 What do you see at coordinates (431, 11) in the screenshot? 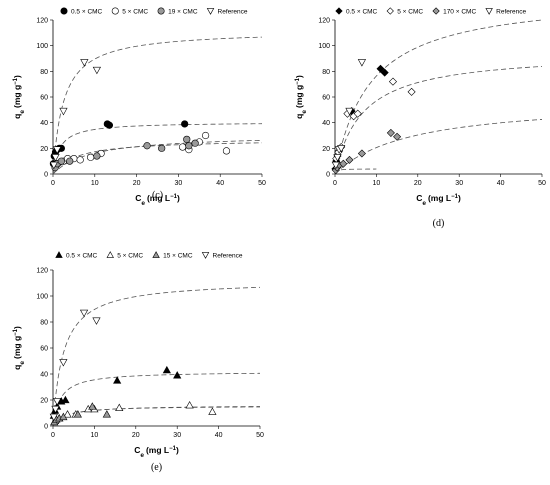
I see `legend: 0.5 × CMC 5 × CMC 170 × CMC Reference` at bounding box center [431, 11].